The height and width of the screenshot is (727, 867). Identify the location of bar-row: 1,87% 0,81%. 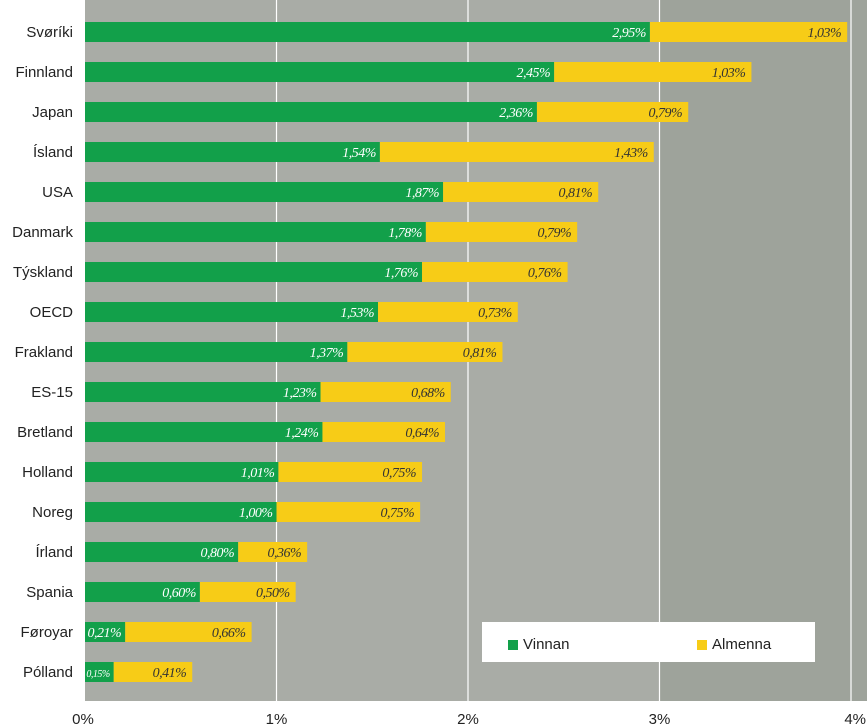
(342, 192).